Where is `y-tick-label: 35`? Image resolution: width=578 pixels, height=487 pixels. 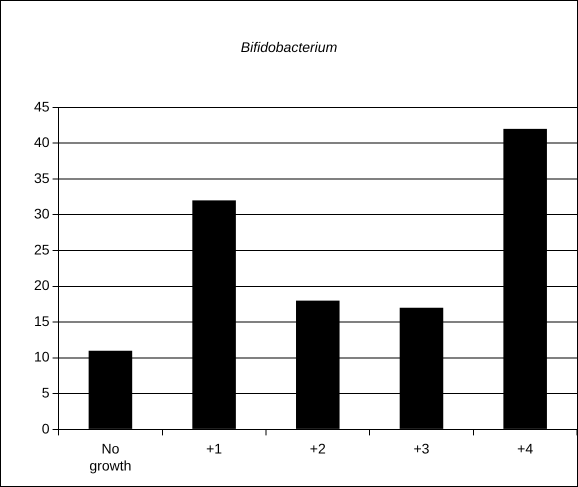 y-tick-label: 35 is located at coordinates (42, 178).